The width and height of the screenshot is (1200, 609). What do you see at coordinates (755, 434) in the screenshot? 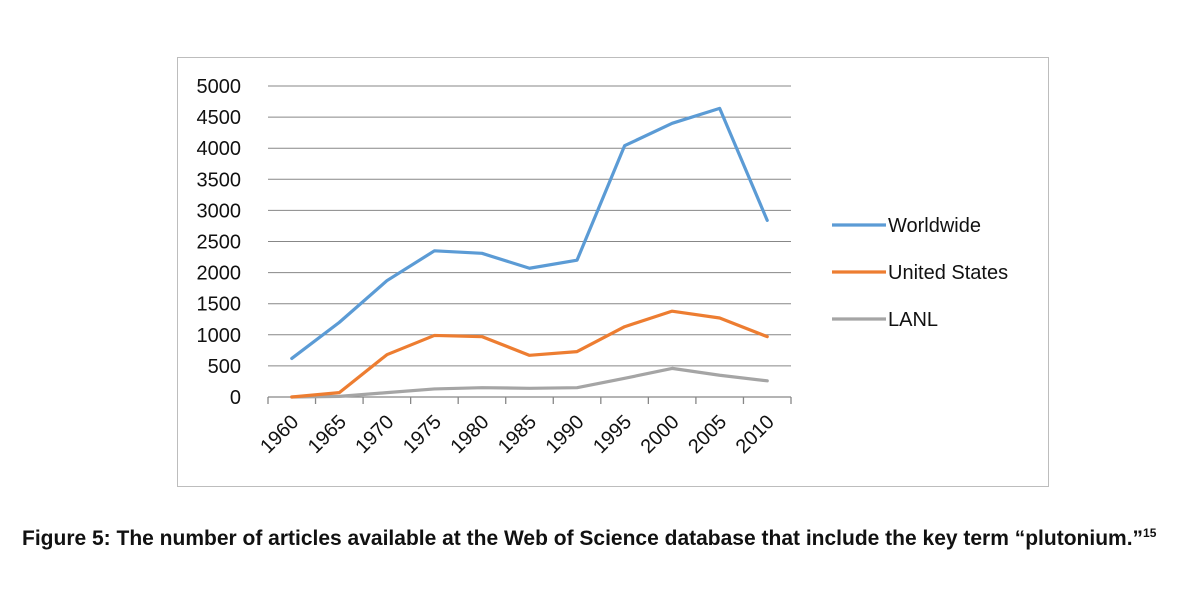
I see `x-tick-label: 2010` at bounding box center [755, 434].